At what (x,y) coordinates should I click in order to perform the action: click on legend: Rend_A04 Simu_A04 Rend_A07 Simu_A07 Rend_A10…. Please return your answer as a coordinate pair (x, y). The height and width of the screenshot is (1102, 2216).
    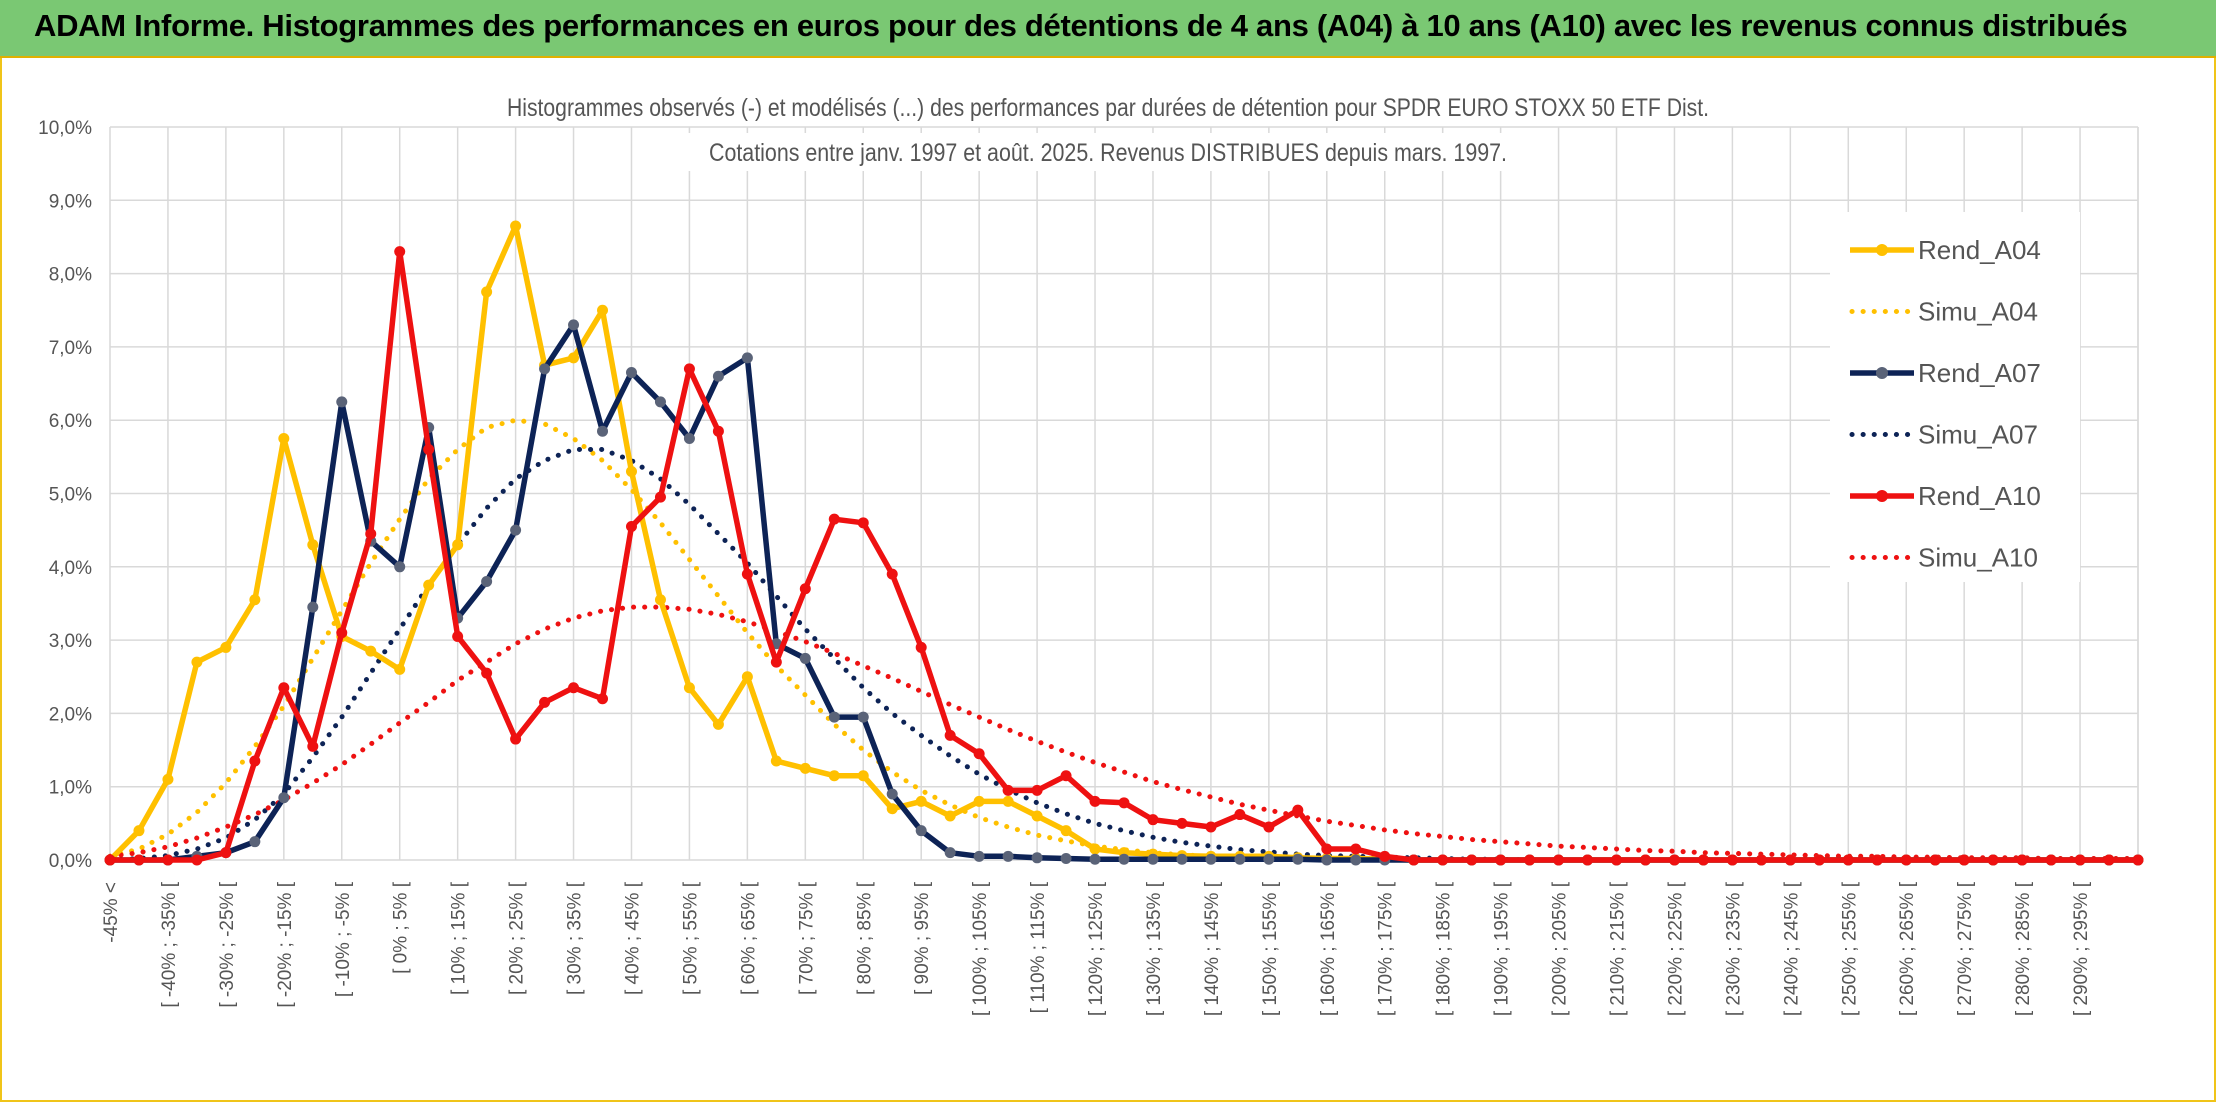
    Looking at the image, I should click on (1955, 397).